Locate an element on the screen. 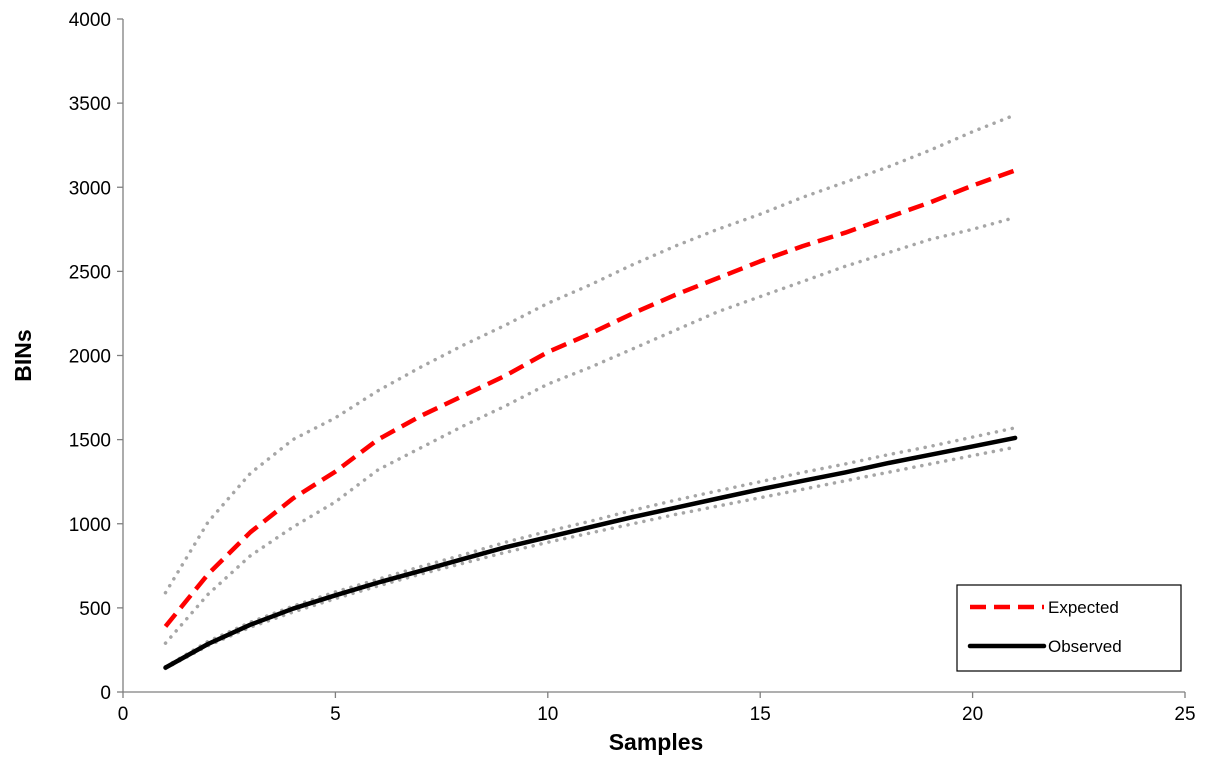  x-tick-label: 5 is located at coordinates (335, 714).